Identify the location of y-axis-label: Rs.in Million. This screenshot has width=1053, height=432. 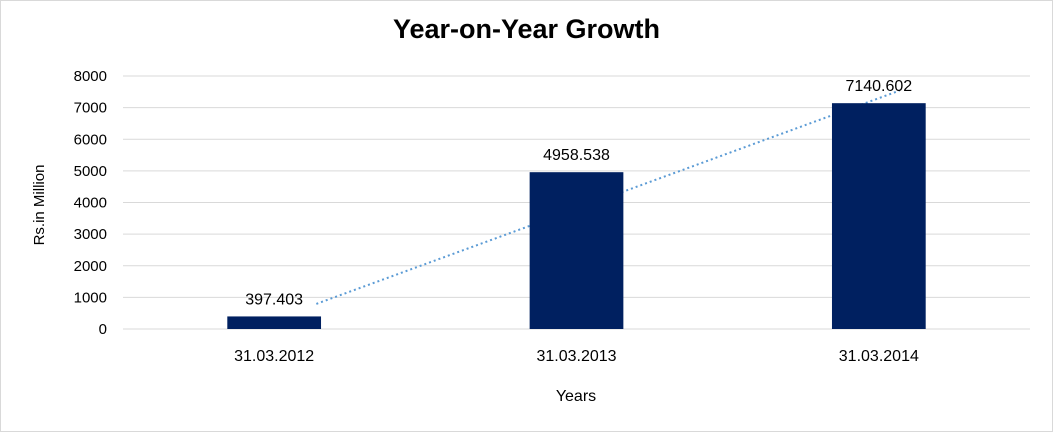
(39, 205).